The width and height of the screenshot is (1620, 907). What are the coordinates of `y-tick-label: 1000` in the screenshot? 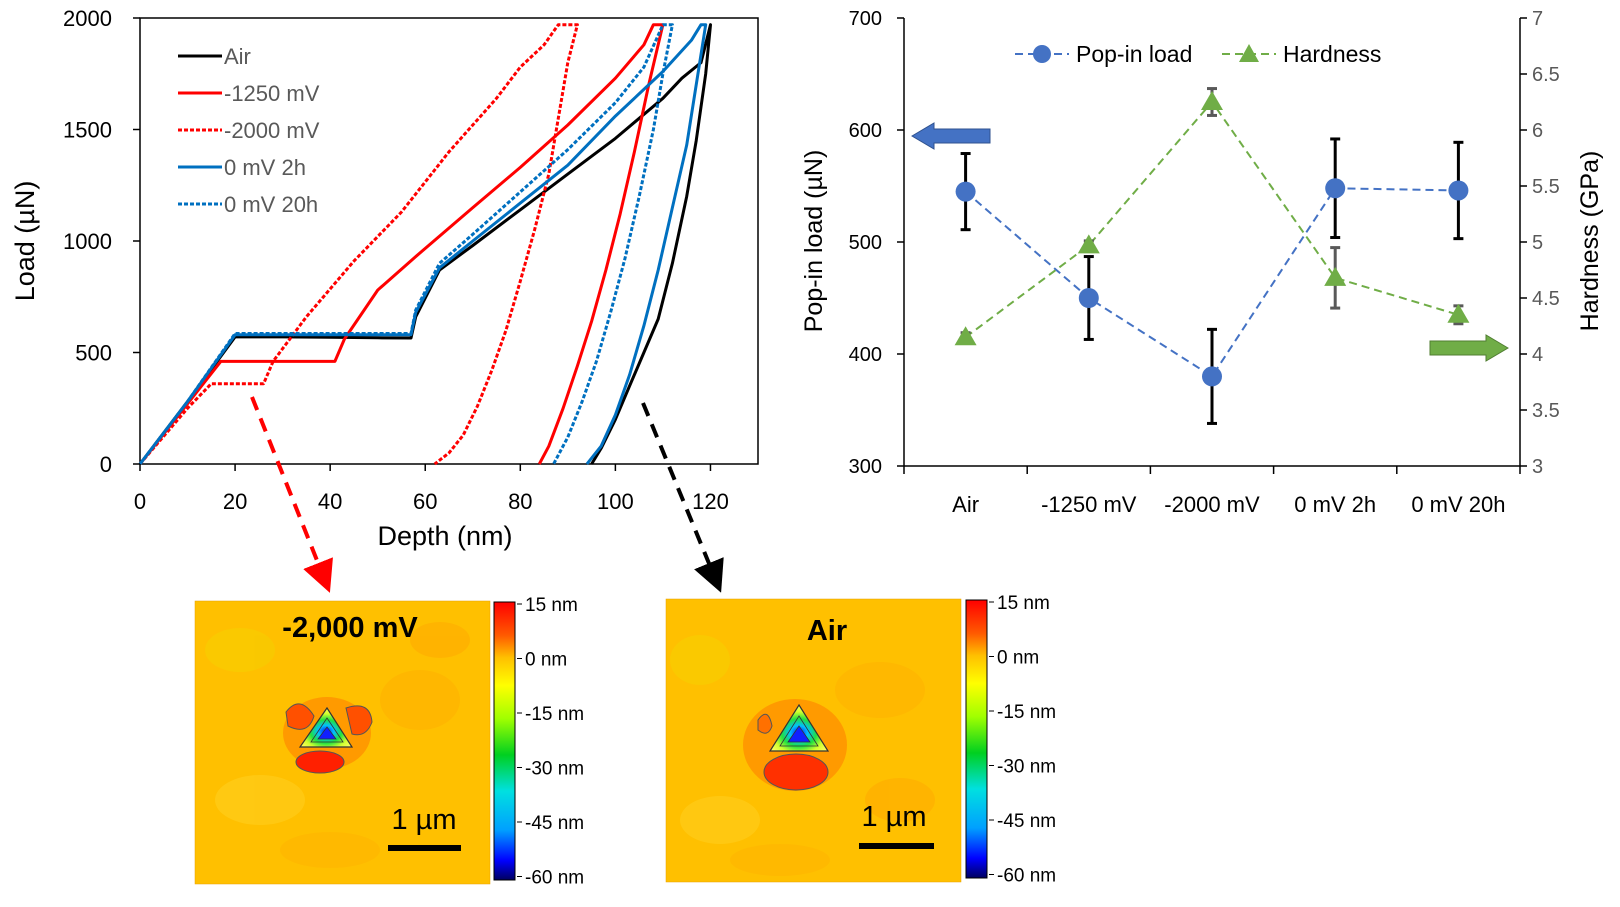 It's located at (87, 241).